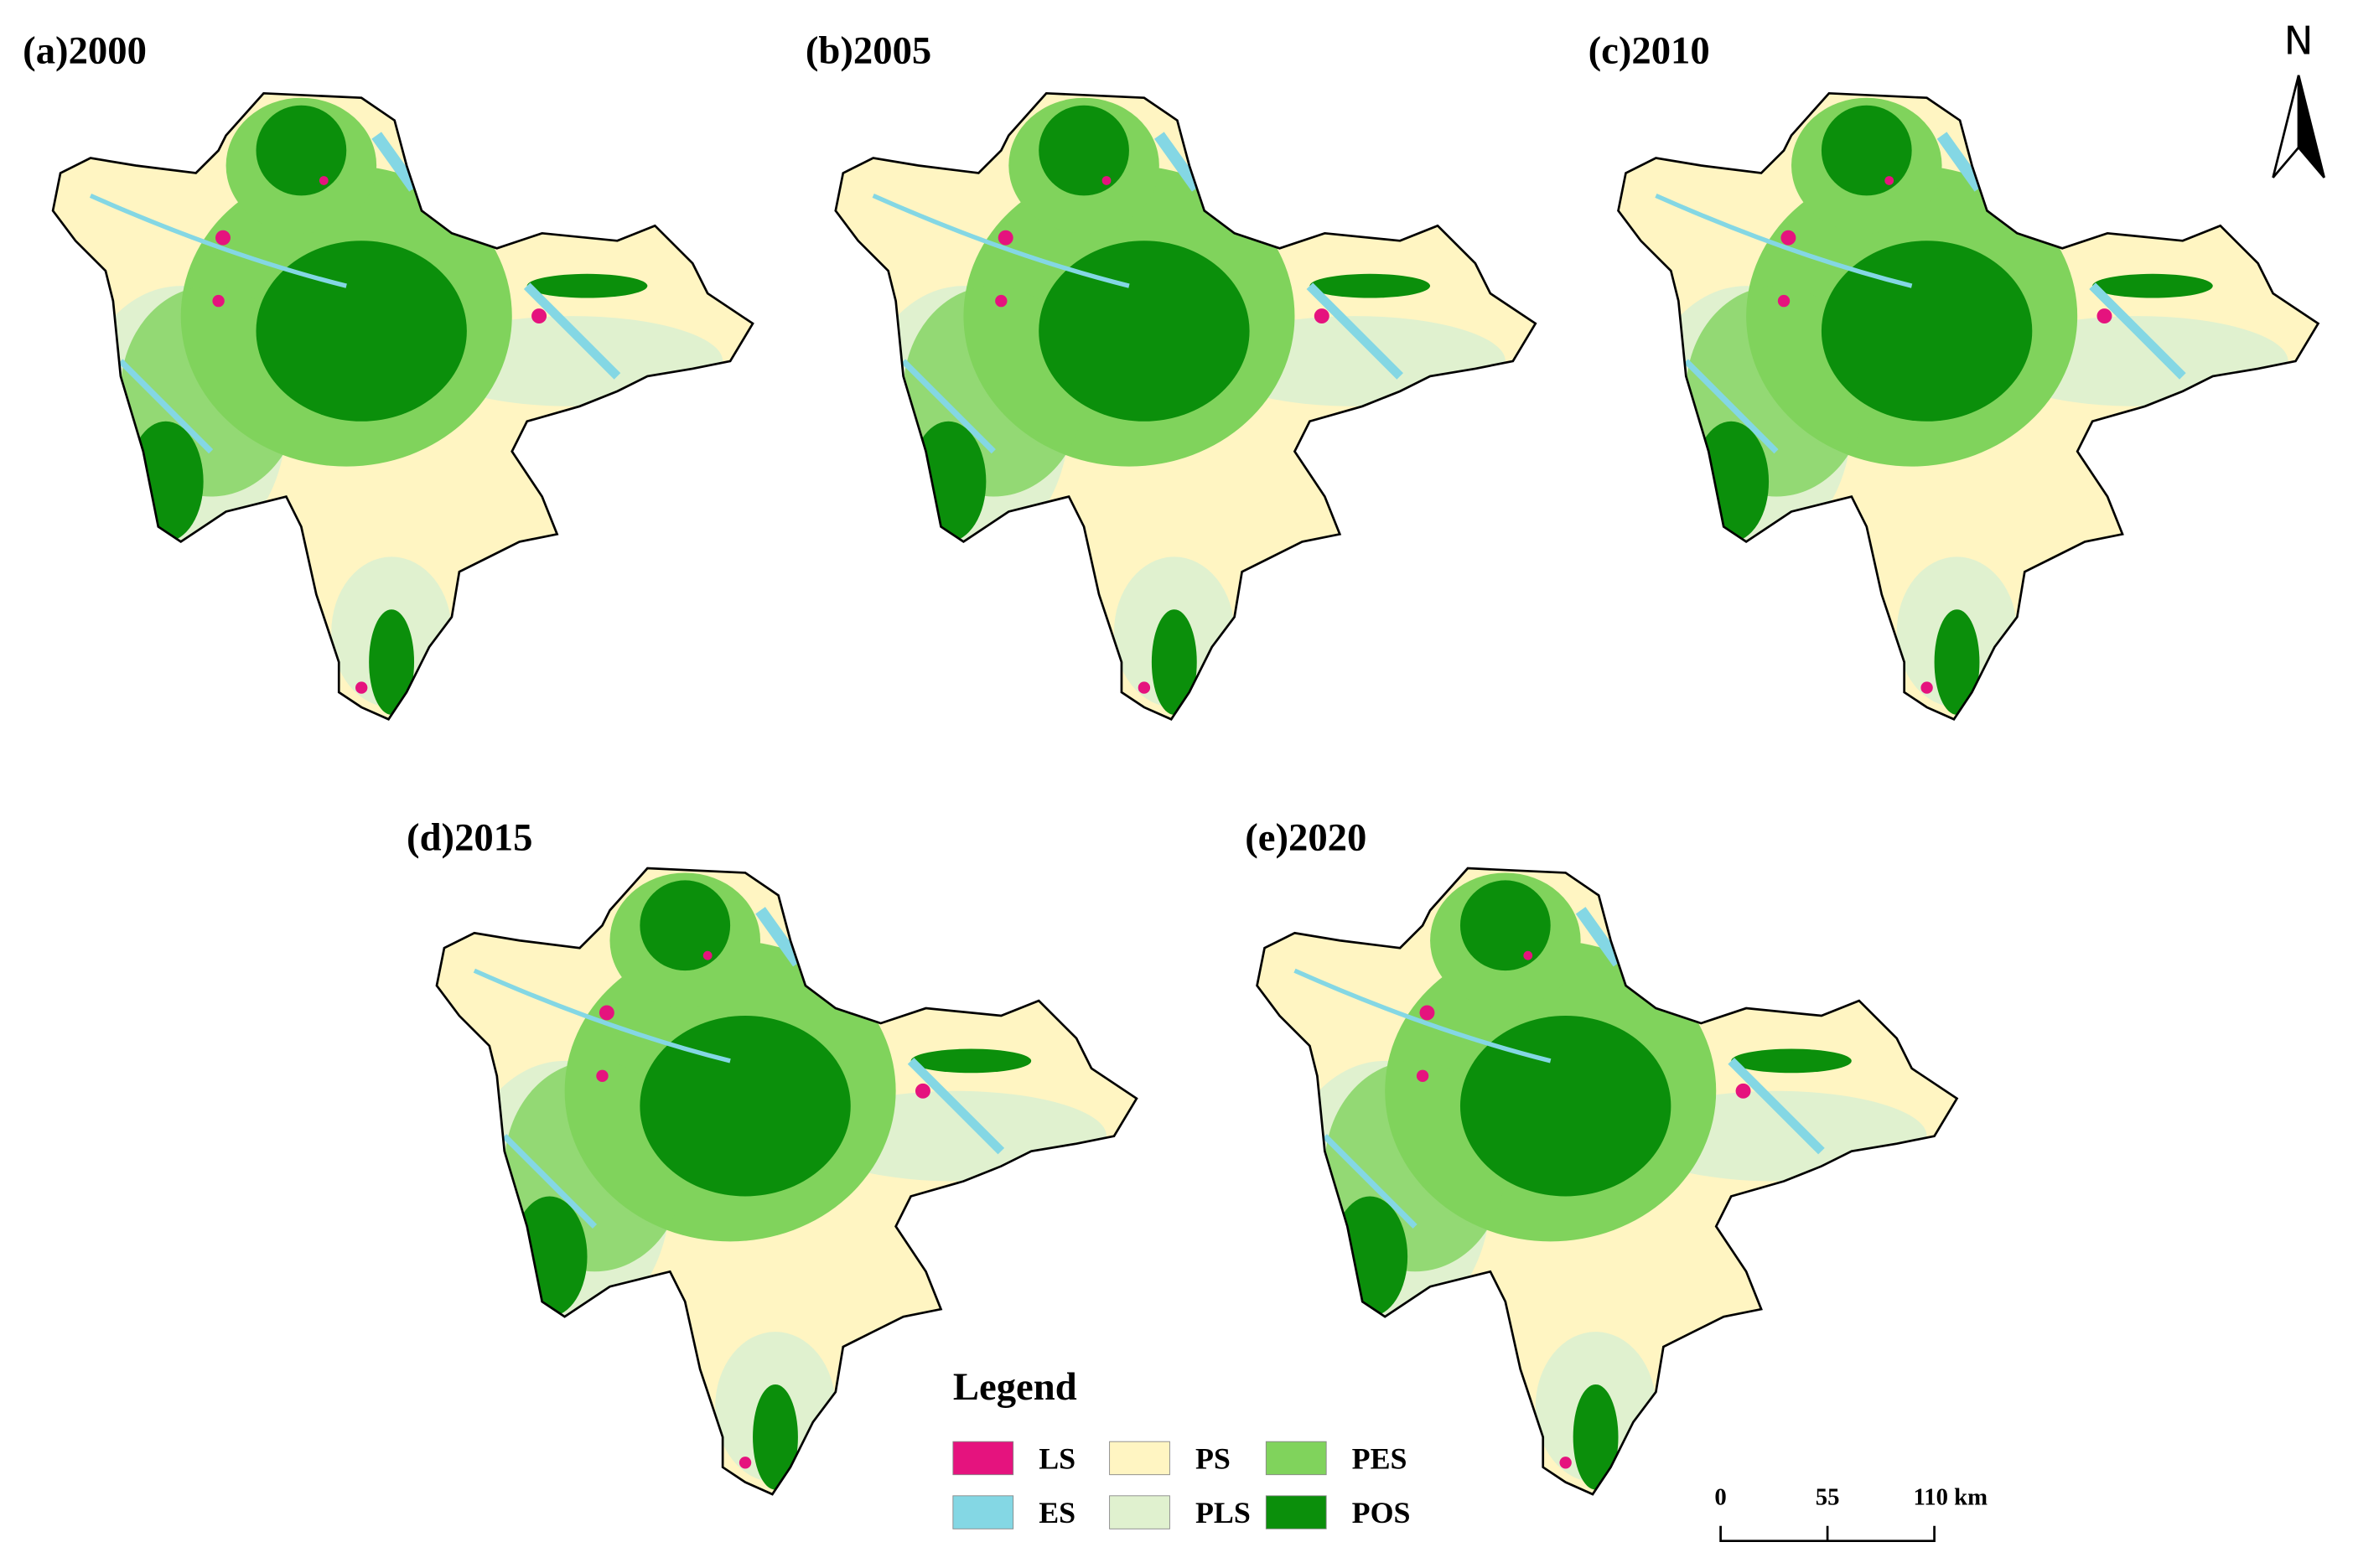  I want to click on legend-title: Legend, so click(1015, 1387).